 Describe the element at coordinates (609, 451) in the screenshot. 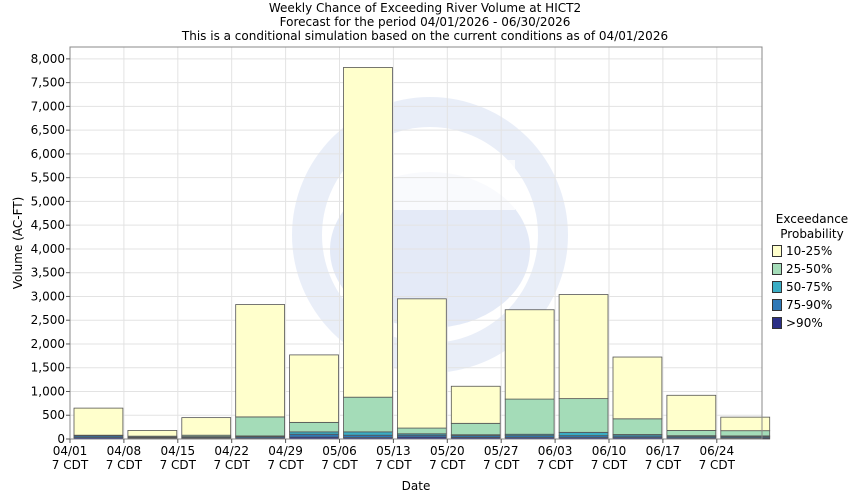

I see `x-tick-label: 06/10` at that location.